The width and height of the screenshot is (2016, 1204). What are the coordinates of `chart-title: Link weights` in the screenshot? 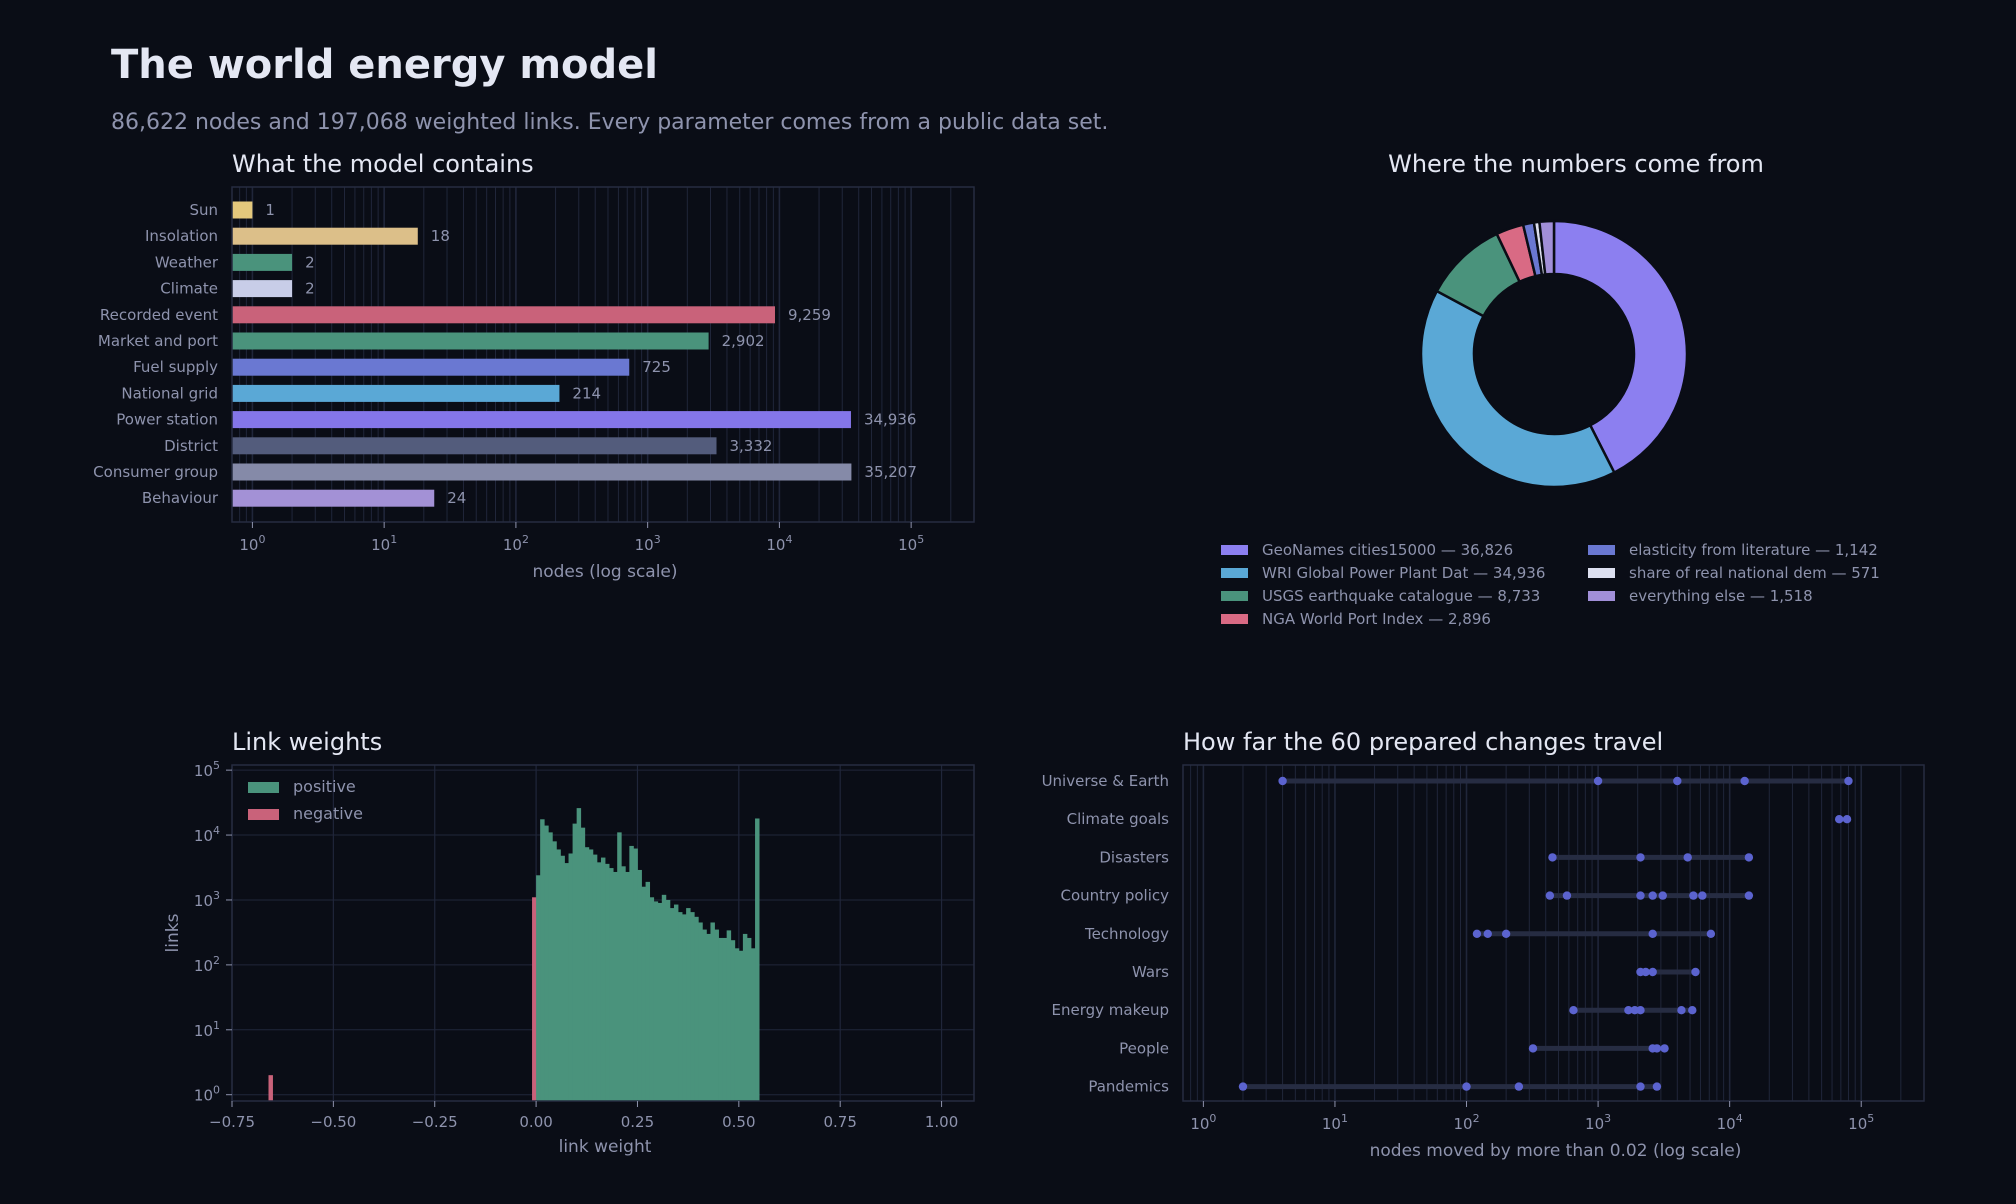 It's located at (307, 742).